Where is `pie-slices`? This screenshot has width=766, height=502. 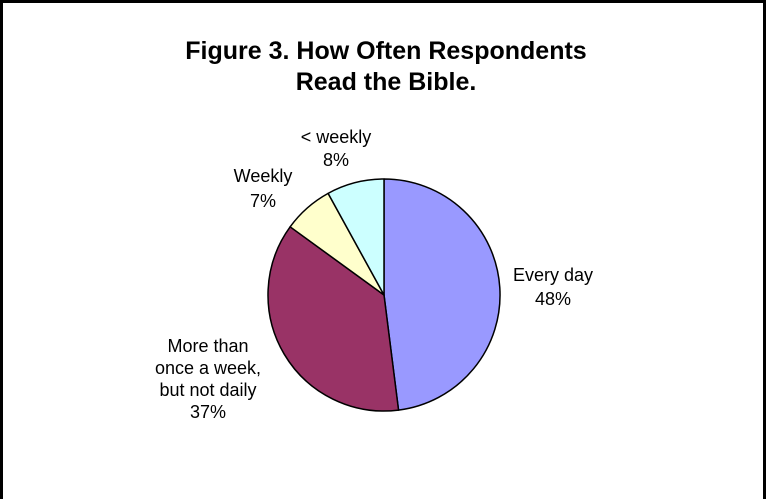 pie-slices is located at coordinates (384, 295).